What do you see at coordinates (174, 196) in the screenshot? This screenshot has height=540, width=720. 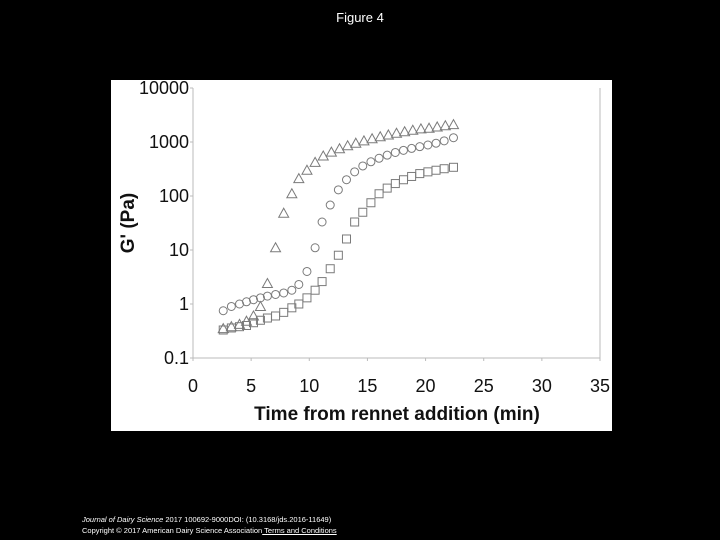 I see `y-tick-label: 100` at bounding box center [174, 196].